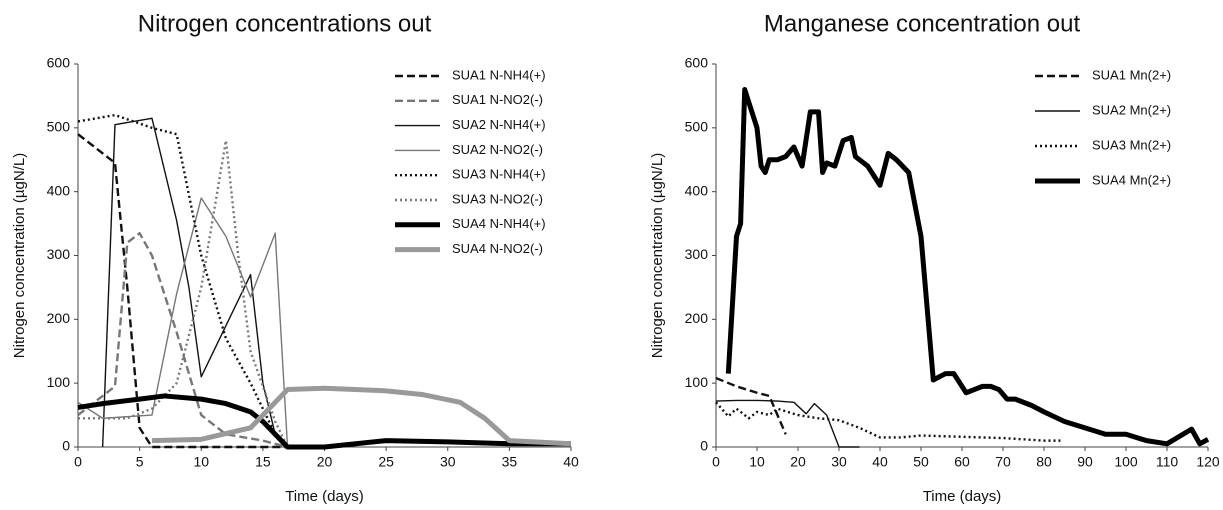 This screenshot has width=1223, height=510. What do you see at coordinates (1003, 462) in the screenshot?
I see `x-tick-label: 70` at bounding box center [1003, 462].